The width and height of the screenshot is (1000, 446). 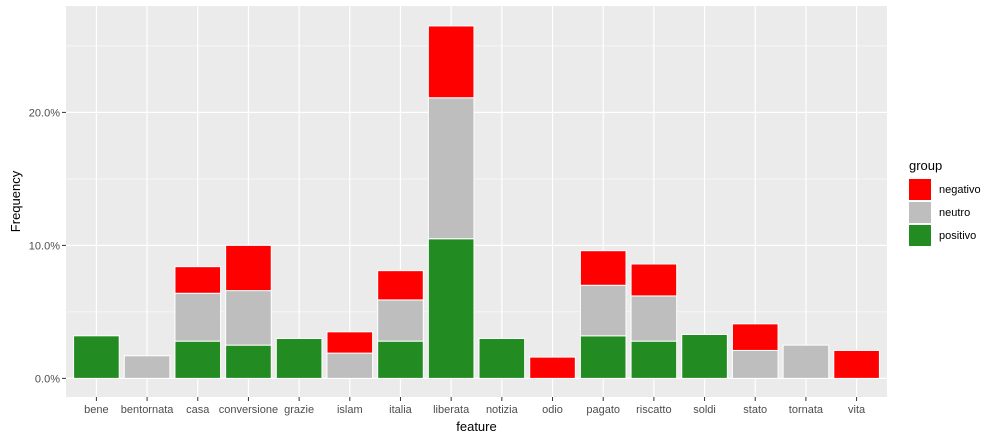 What do you see at coordinates (755, 410) in the screenshot?
I see `x-tick-label: stato` at bounding box center [755, 410].